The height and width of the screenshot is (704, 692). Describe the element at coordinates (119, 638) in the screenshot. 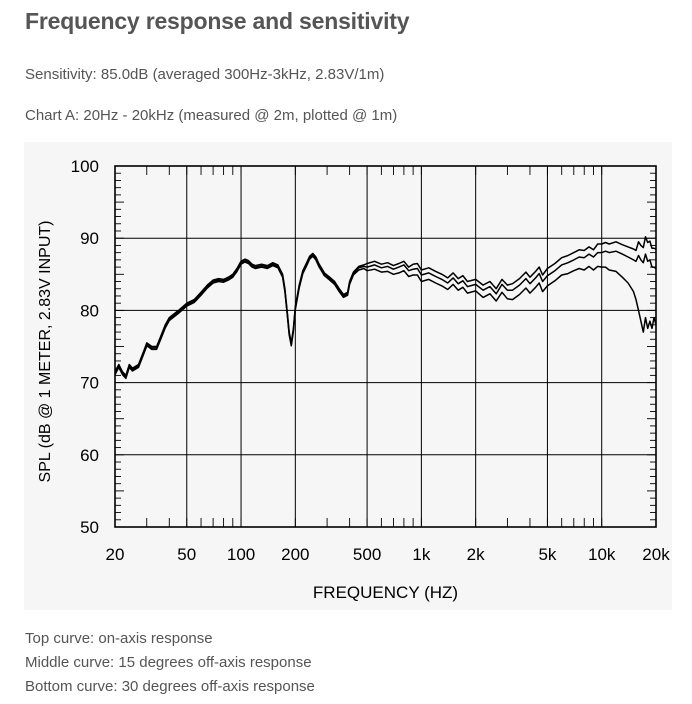

I see `note-top-curve: Top curve: on-axis response` at that location.